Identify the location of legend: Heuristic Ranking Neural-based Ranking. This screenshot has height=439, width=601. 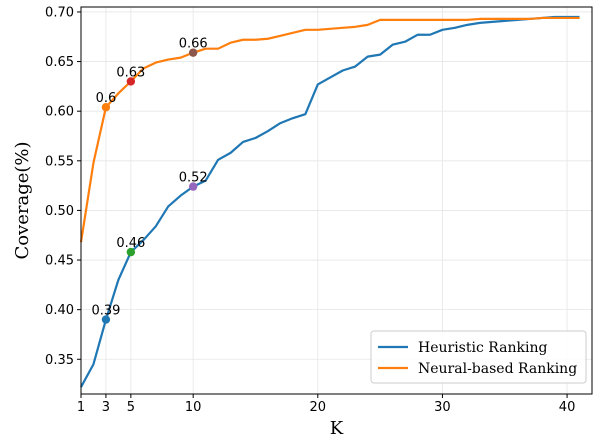
(478, 357).